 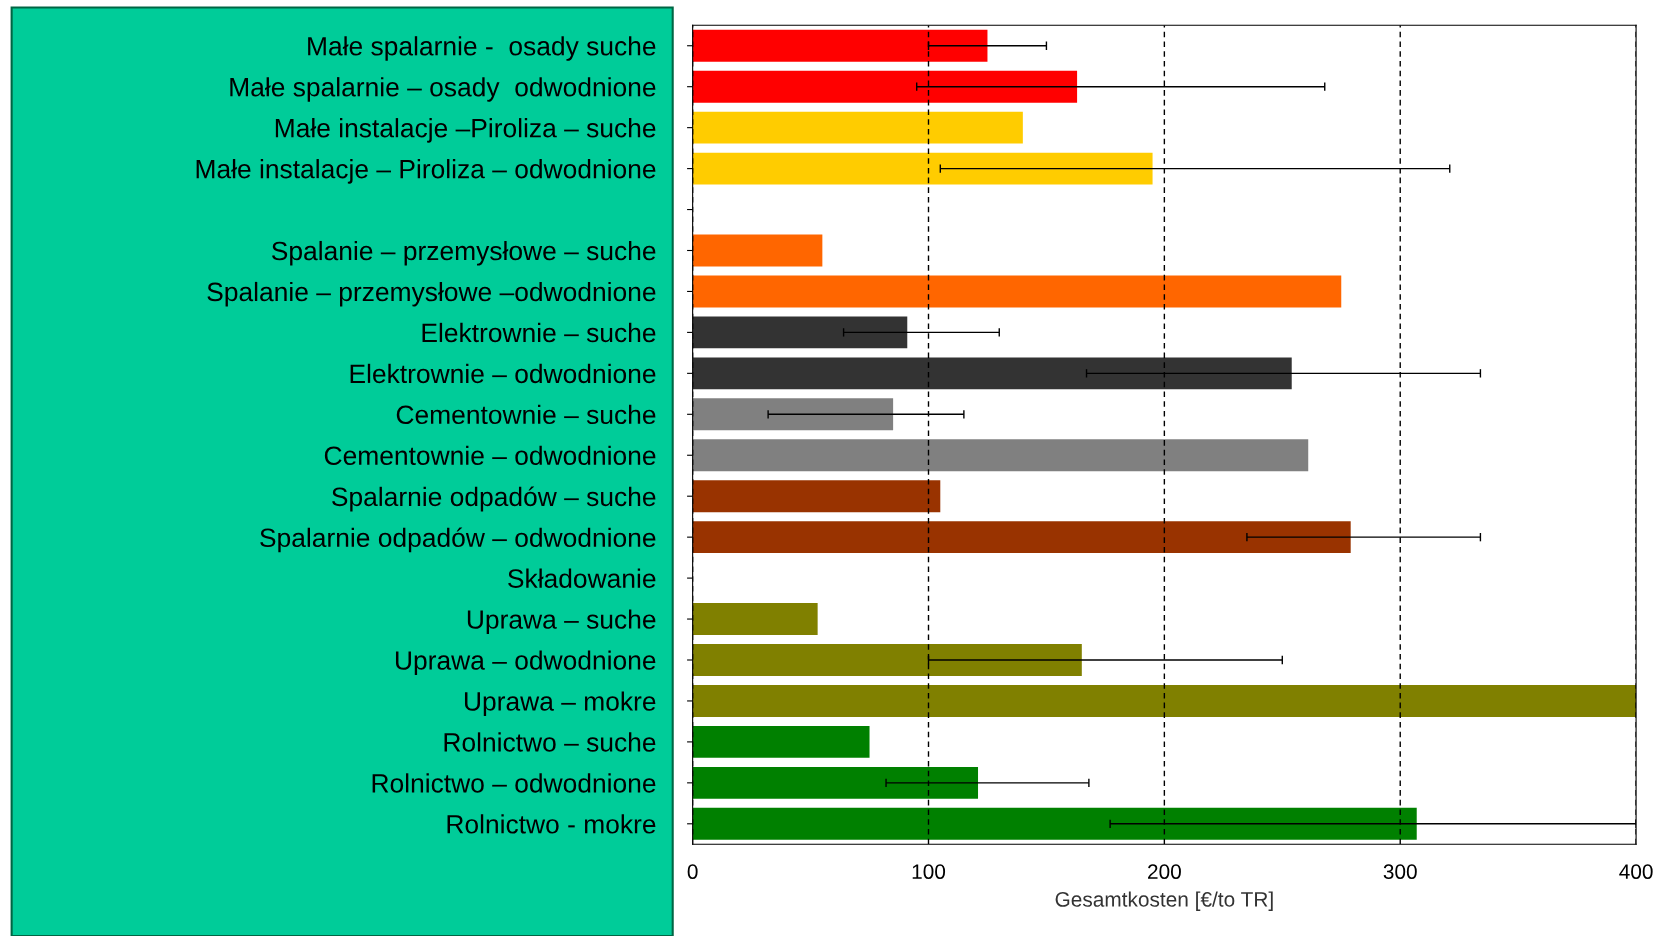 I want to click on y-tick-label: Małe instalacje –Piroliza – suche, so click(x=465, y=130).